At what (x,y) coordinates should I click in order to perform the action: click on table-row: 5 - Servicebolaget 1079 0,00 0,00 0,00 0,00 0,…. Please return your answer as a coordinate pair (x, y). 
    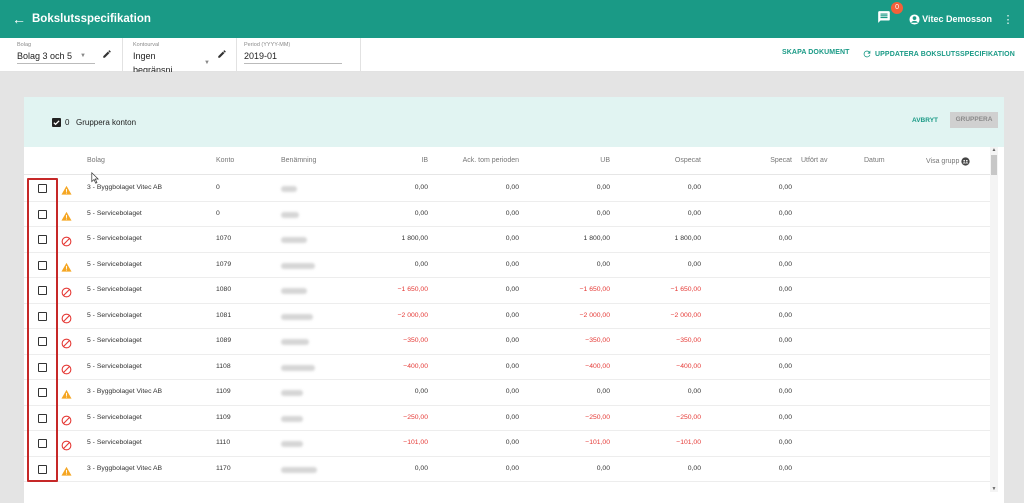
    Looking at the image, I should click on (507, 265).